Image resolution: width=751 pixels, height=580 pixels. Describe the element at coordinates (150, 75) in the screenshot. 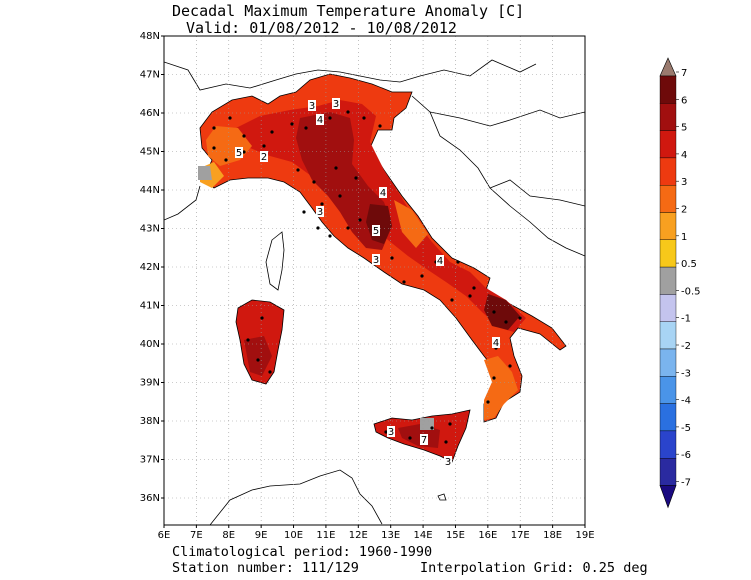

I see `lat-tick-label: 47N` at that location.